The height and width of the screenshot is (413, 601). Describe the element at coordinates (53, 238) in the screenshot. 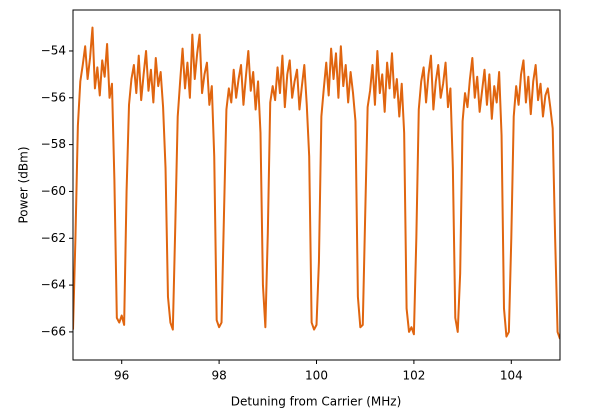

I see `y-tick-label: −62` at that location.